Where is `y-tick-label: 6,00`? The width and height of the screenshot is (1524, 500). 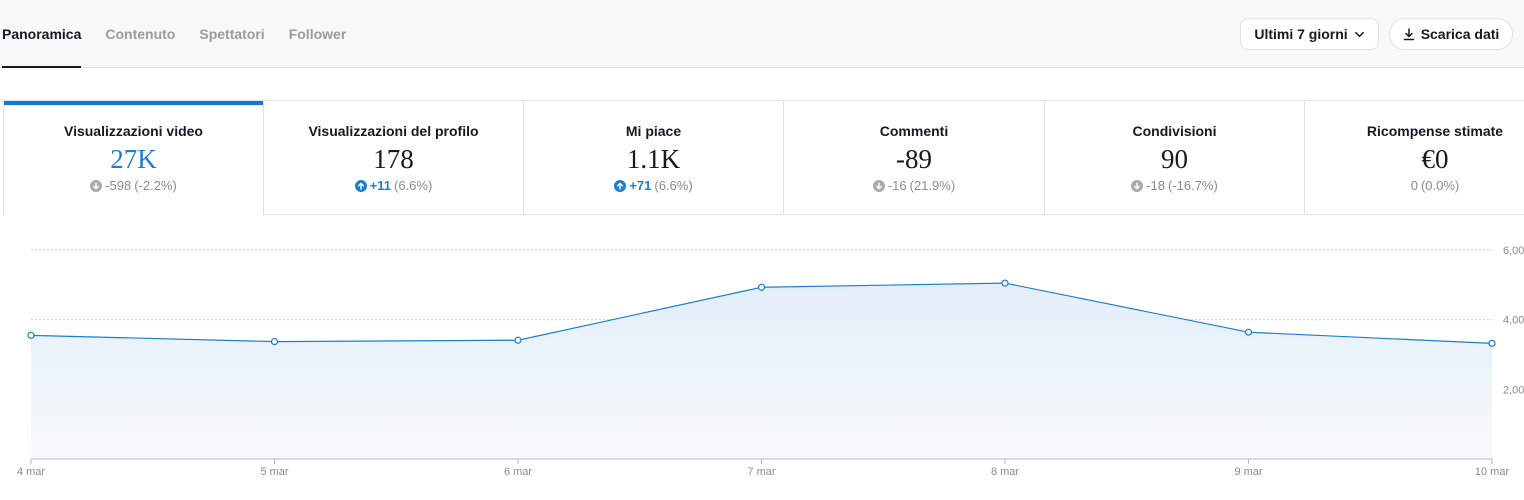 y-tick-label: 6,00 is located at coordinates (1513, 251).